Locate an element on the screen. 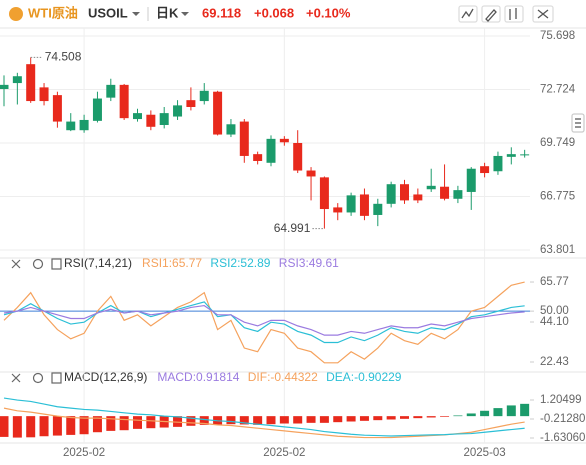 The height and width of the screenshot is (465, 586). draw-icon is located at coordinates (491, 15).